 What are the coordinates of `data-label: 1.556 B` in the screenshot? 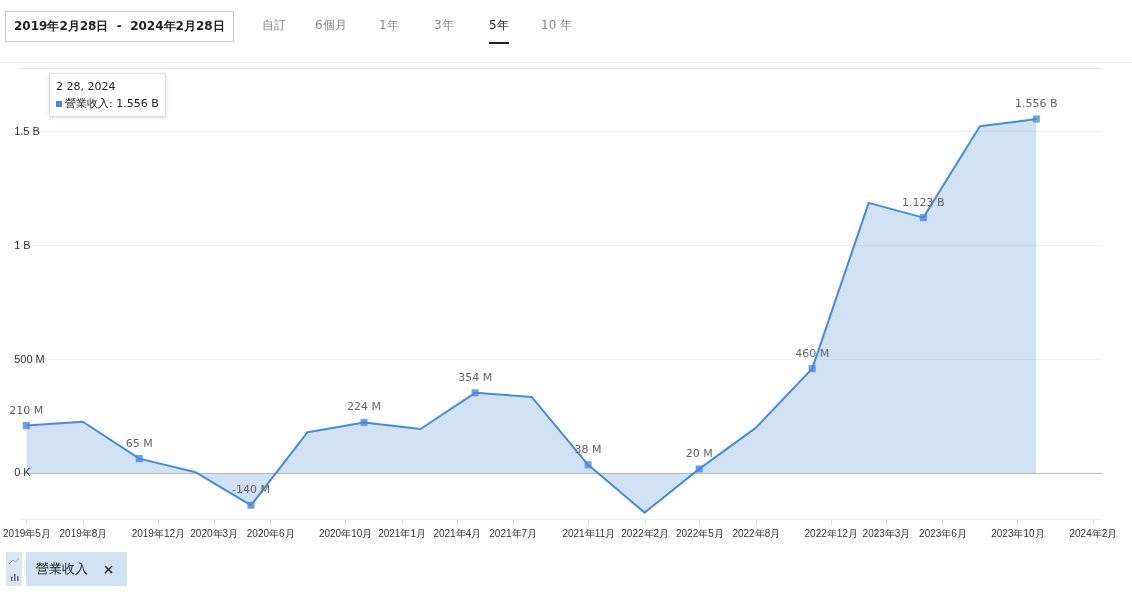 It's located at (1036, 104).